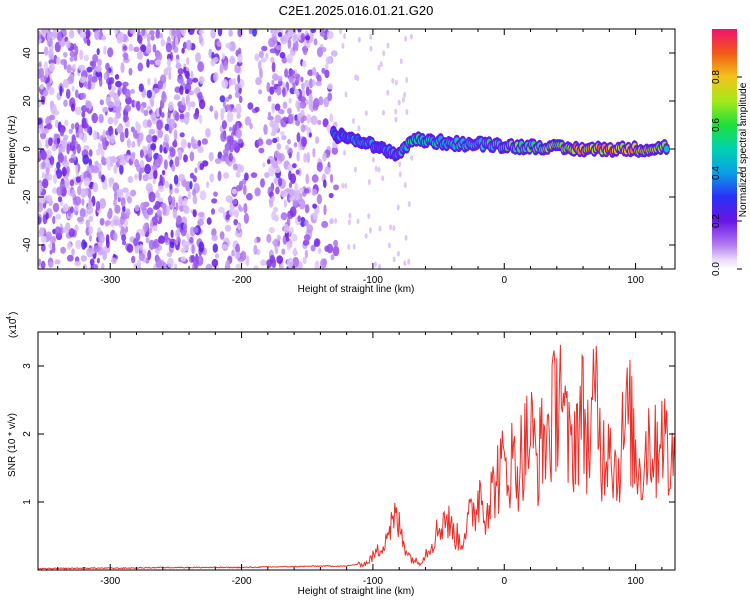 This screenshot has width=750, height=600. Describe the element at coordinates (242, 581) in the screenshot. I see `x-tick-label: -200` at that location.